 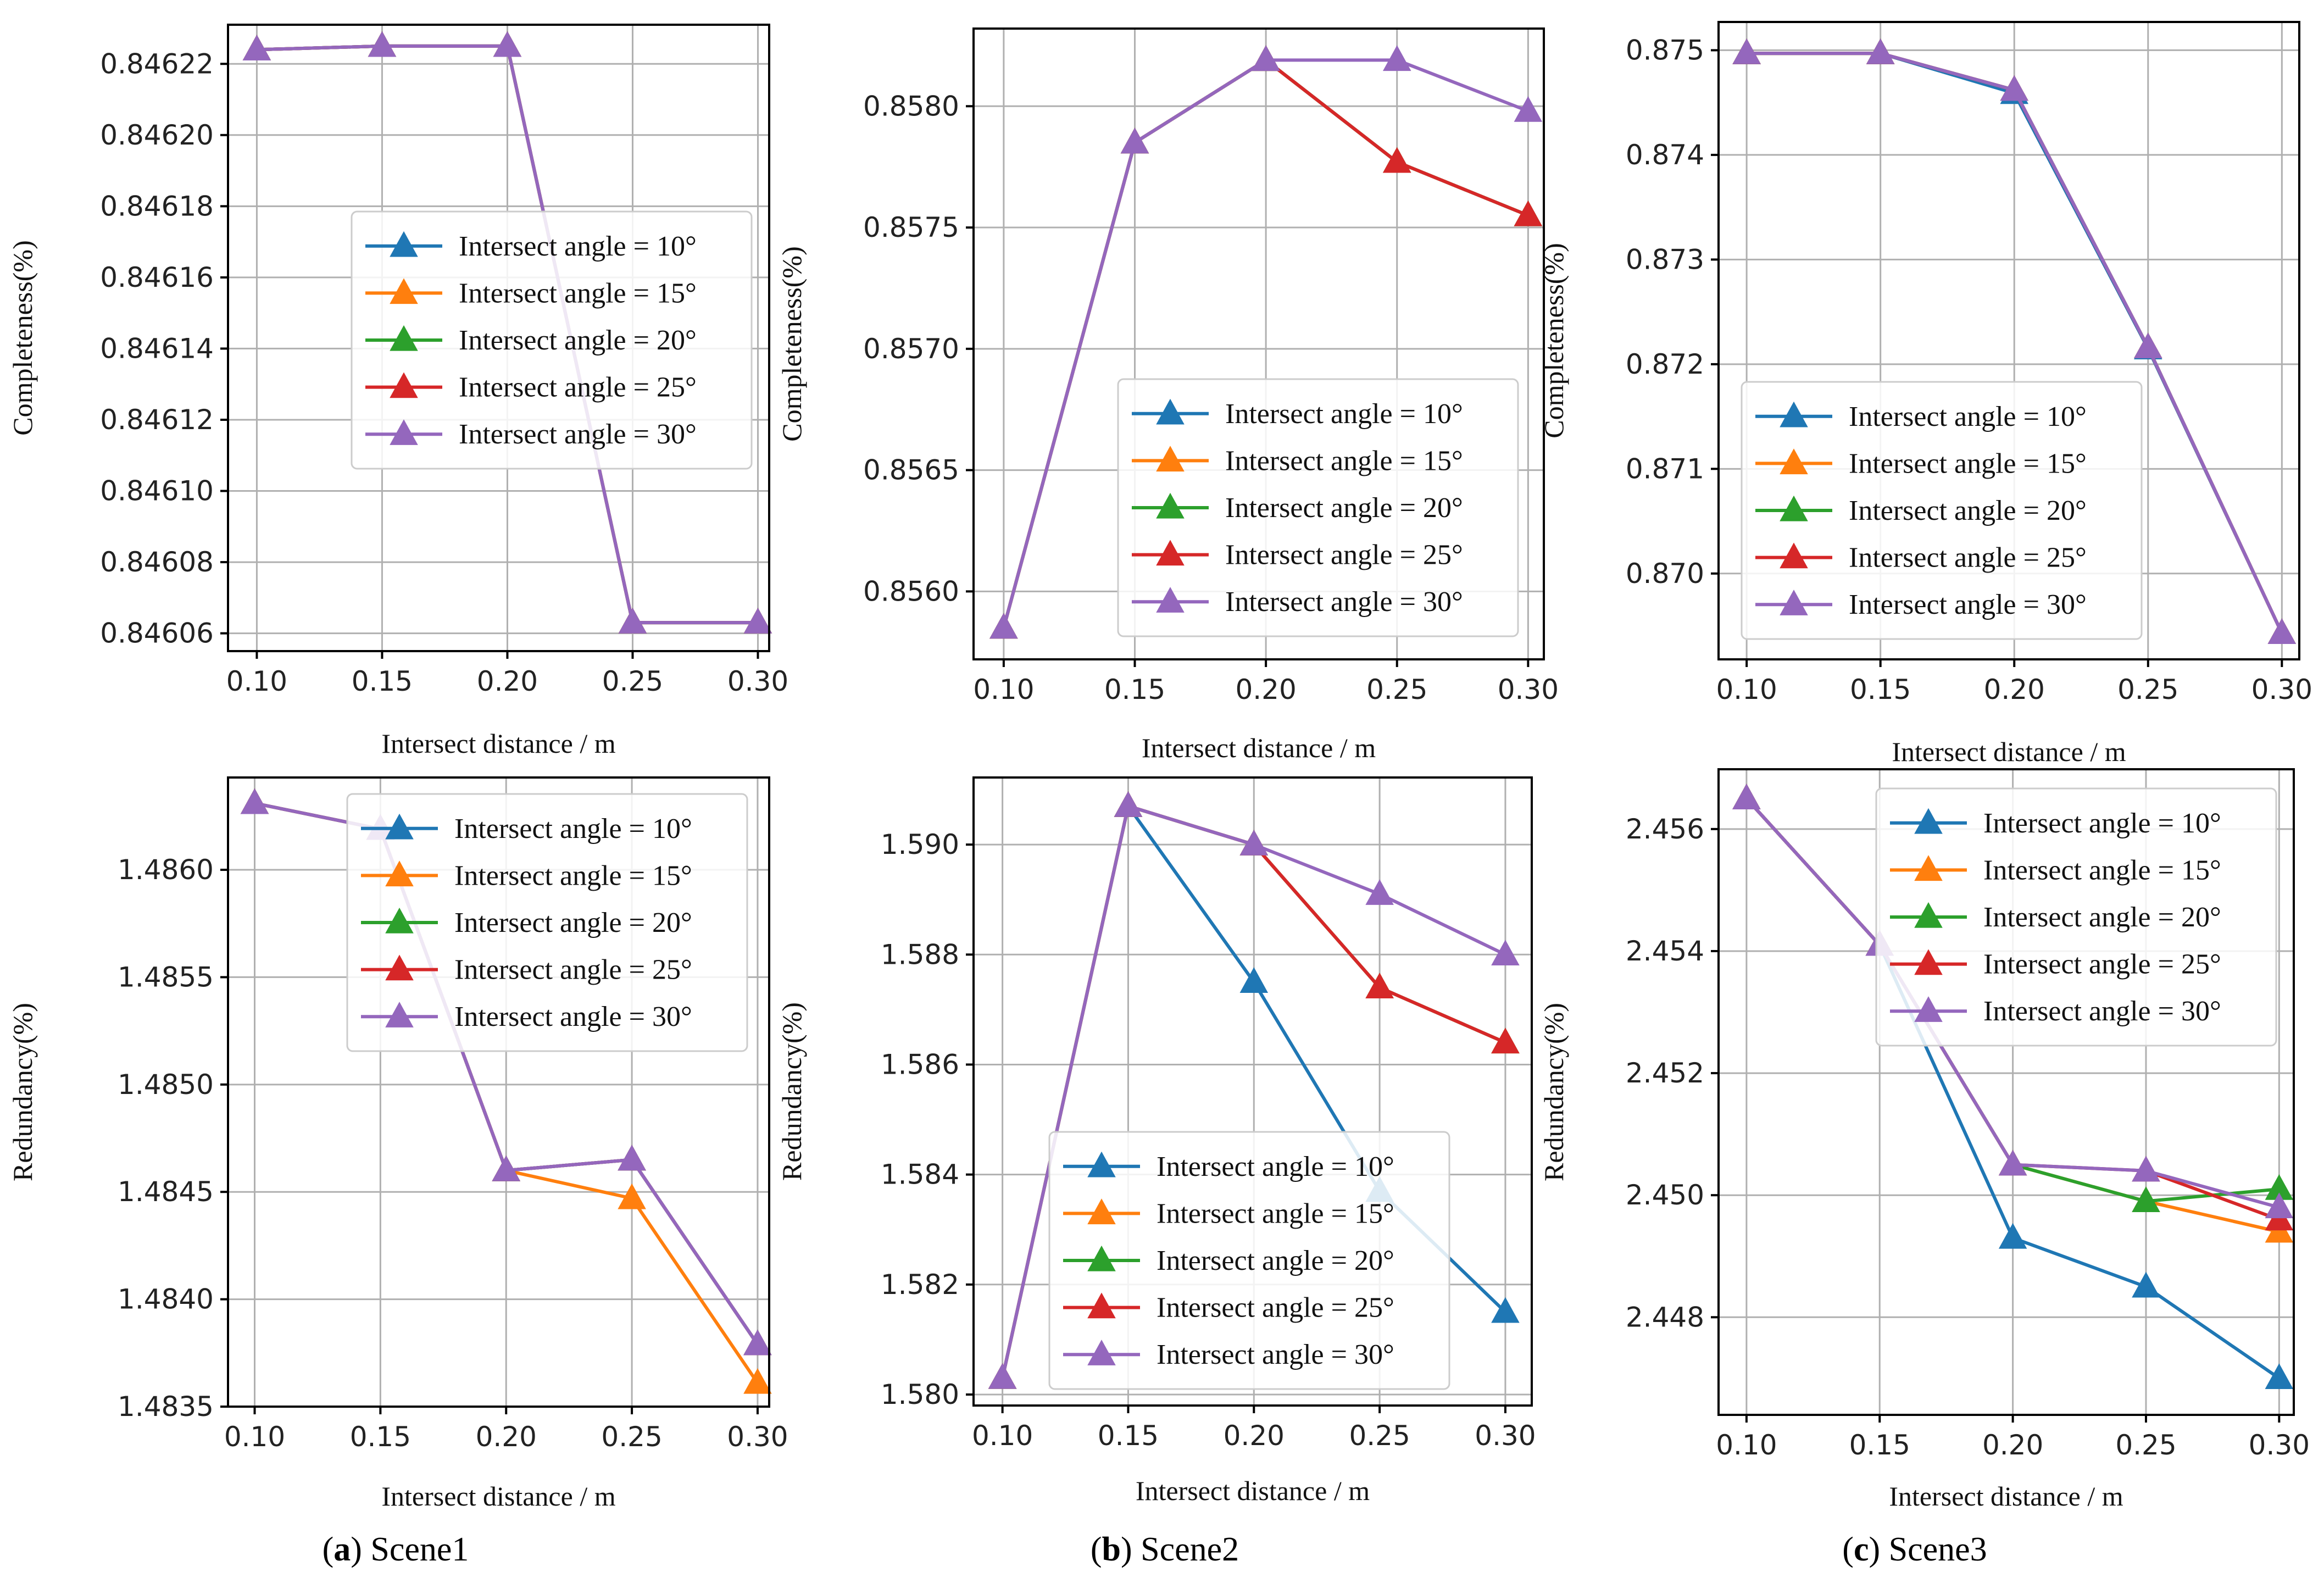 What do you see at coordinates (911, 591) in the screenshot?
I see `y-tick-label: 0.8560` at bounding box center [911, 591].